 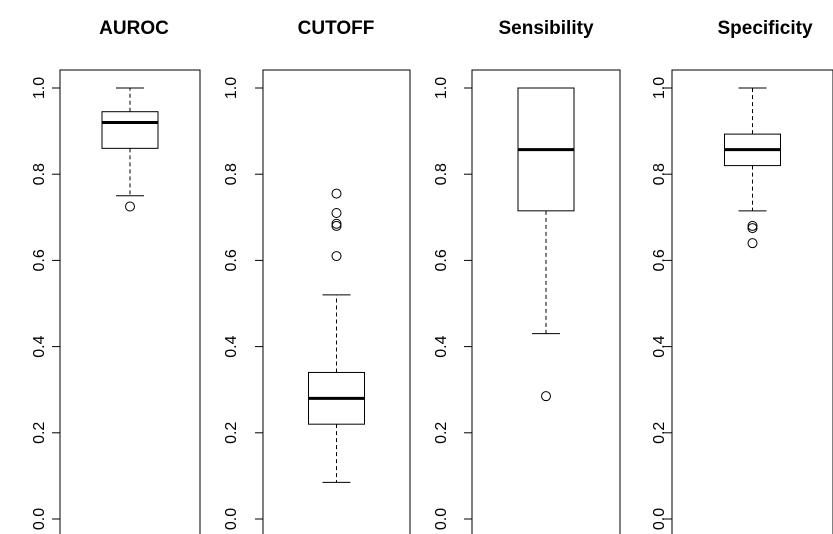 I want to click on chart-title: CUTOFF, so click(x=336, y=28).